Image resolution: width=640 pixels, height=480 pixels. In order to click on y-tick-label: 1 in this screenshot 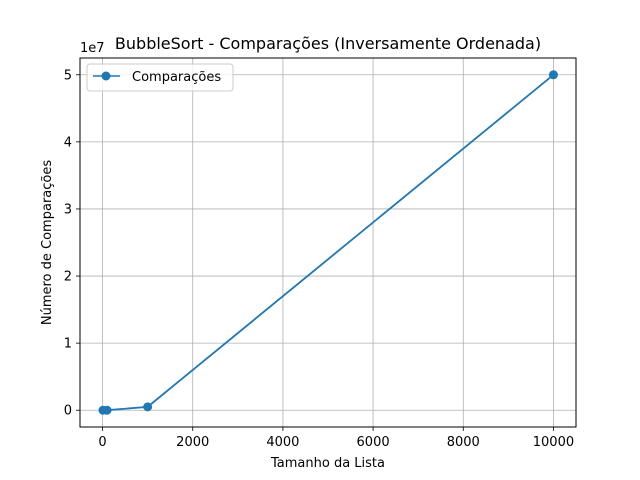, I will do `click(68, 344)`.